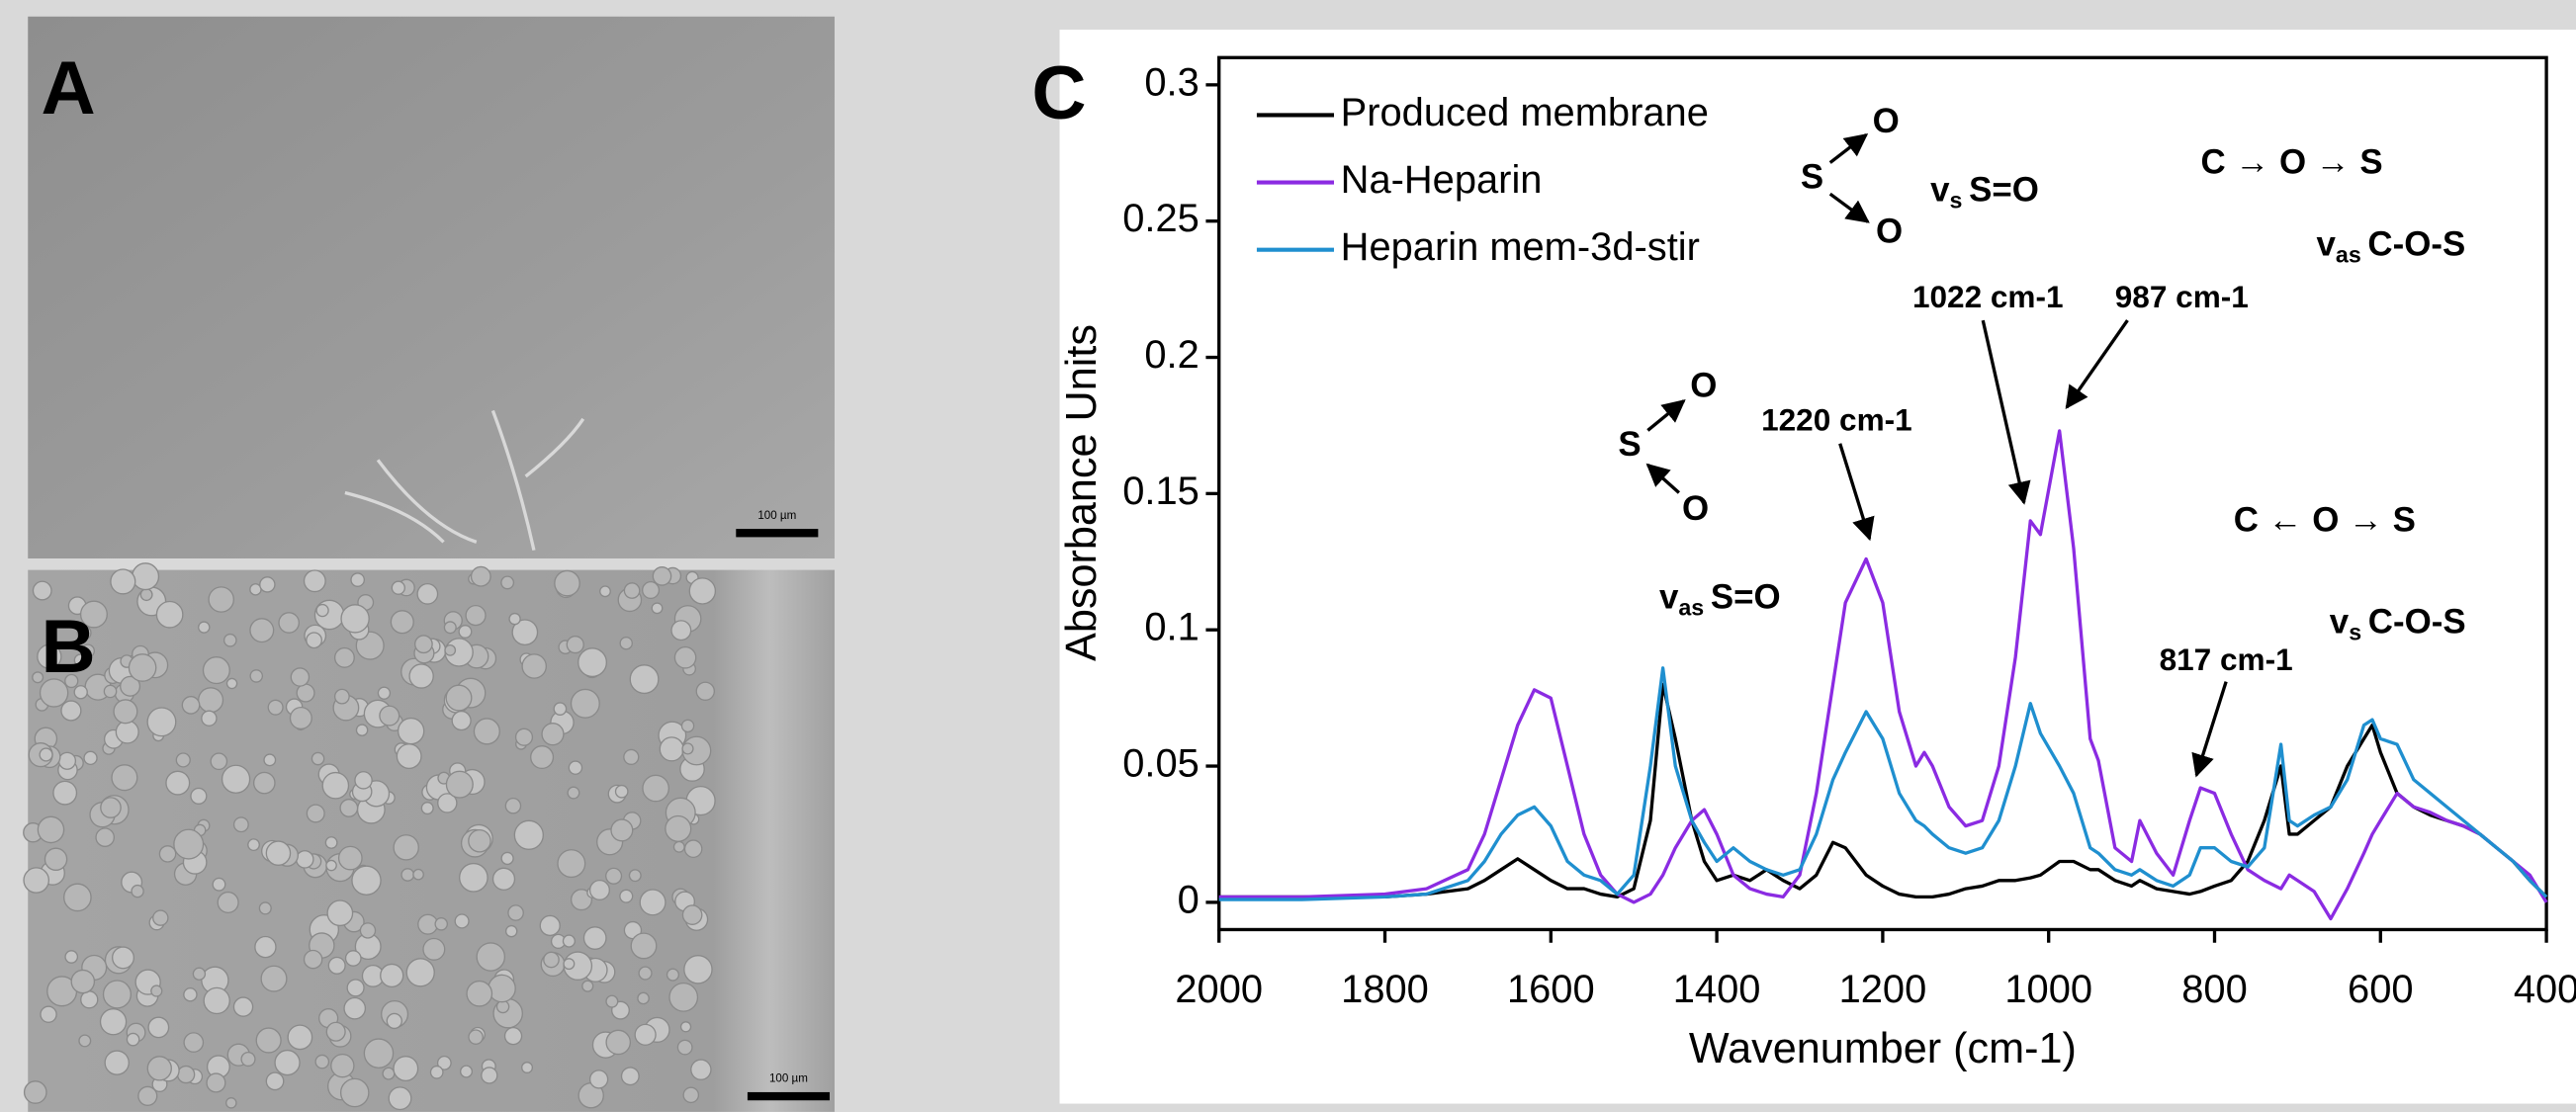 Image resolution: width=2576 pixels, height=1112 pixels. I want to click on y-axis-label: Absorbance Units, so click(1082, 492).